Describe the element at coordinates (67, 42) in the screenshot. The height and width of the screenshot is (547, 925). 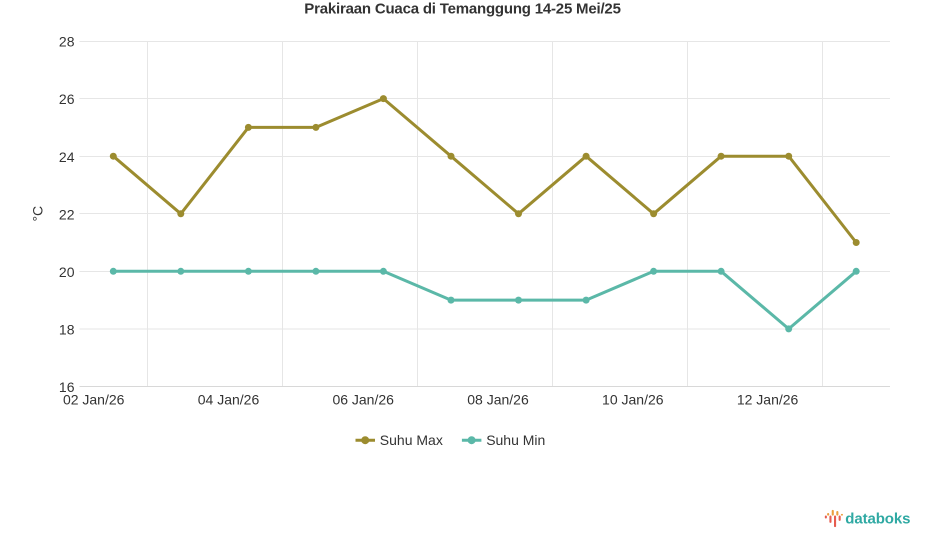
I see `svg-text: 28` at that location.